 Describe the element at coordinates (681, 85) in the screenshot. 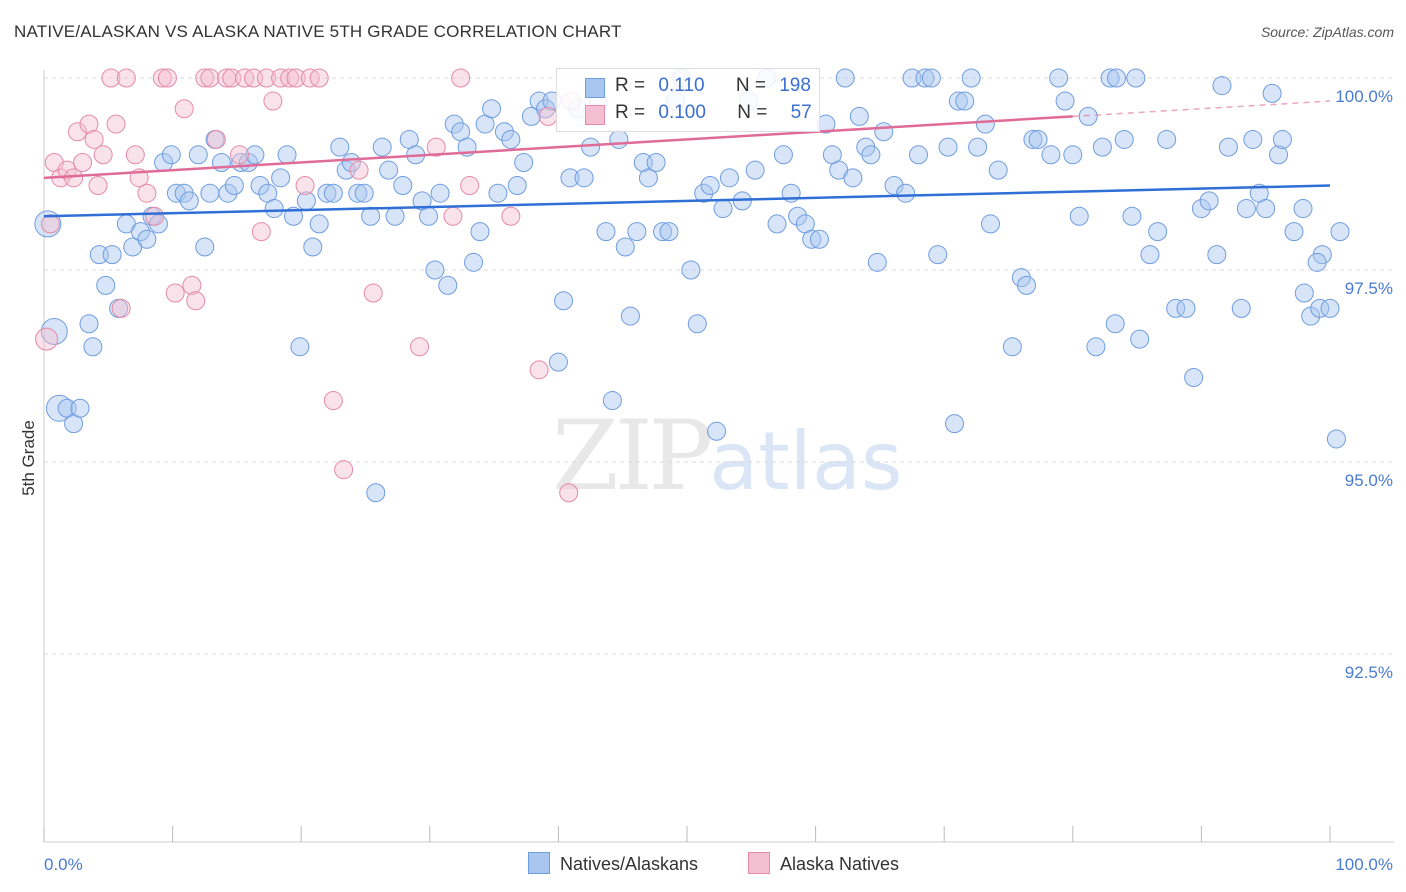

I see `r-value: 0.110` at that location.